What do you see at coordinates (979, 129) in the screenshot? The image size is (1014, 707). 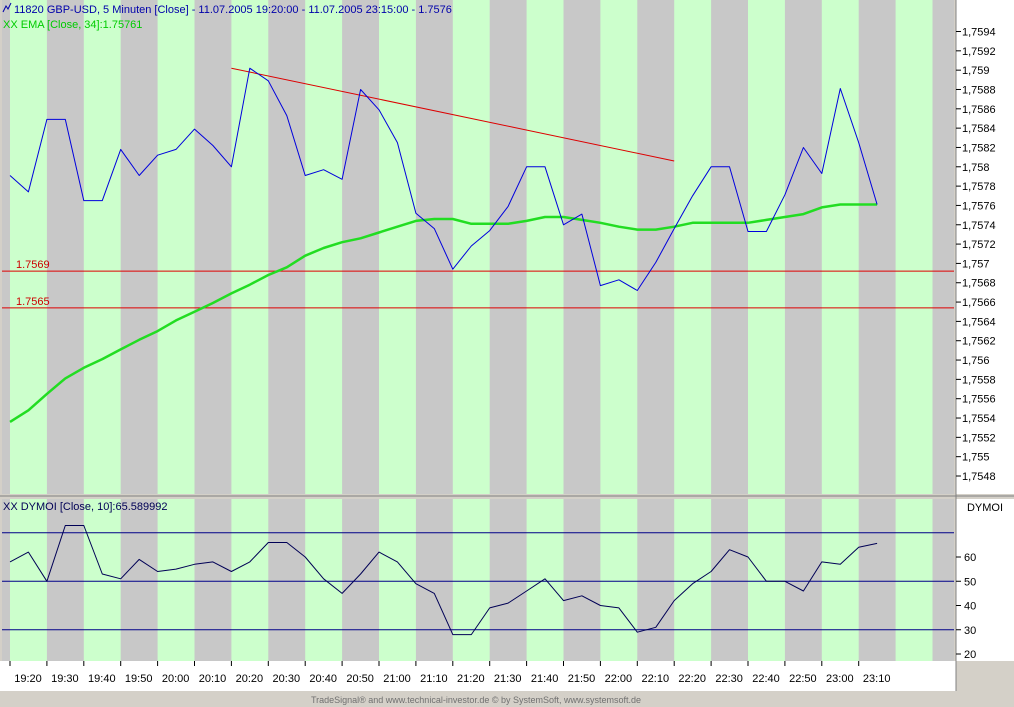 I see `y-tick-label: 1,7584` at bounding box center [979, 129].